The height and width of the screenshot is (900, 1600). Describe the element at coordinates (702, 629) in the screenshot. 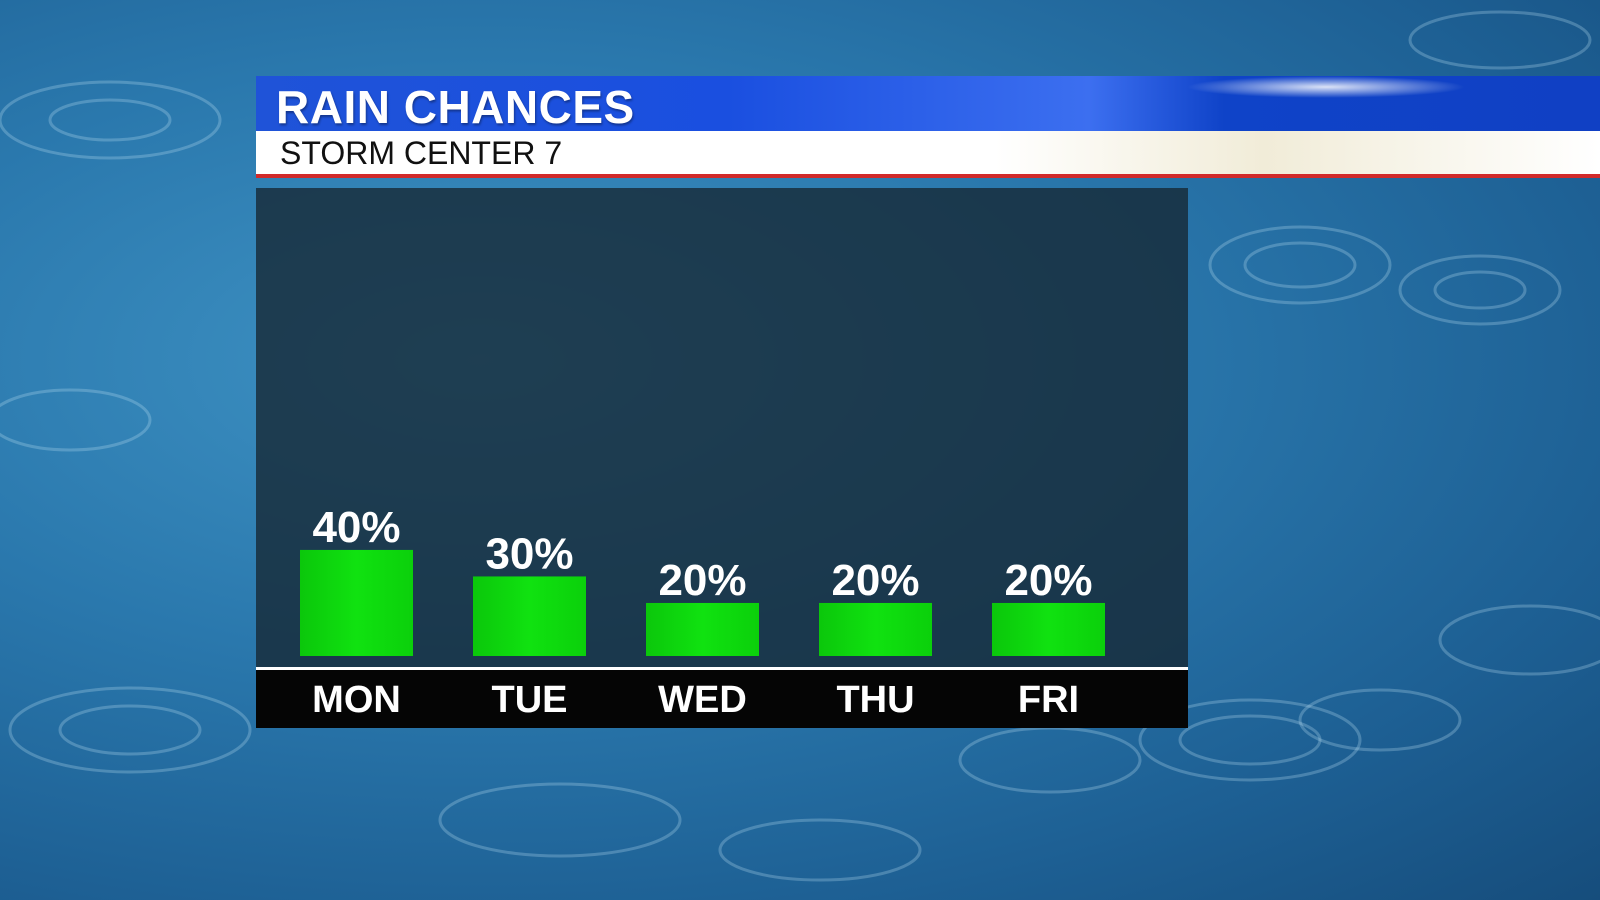

I see `bar-wed` at that location.